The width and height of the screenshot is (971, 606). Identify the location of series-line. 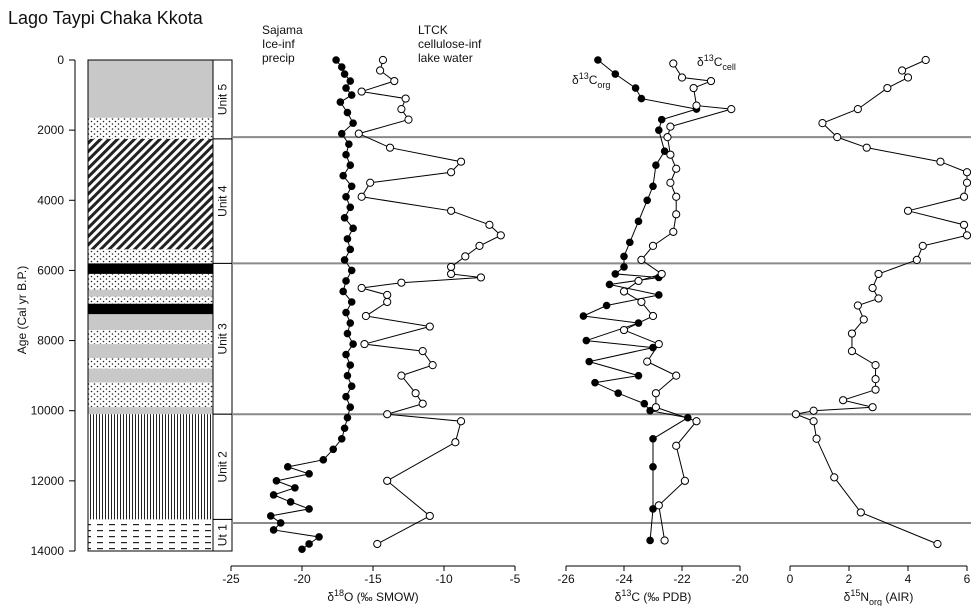
(881, 302).